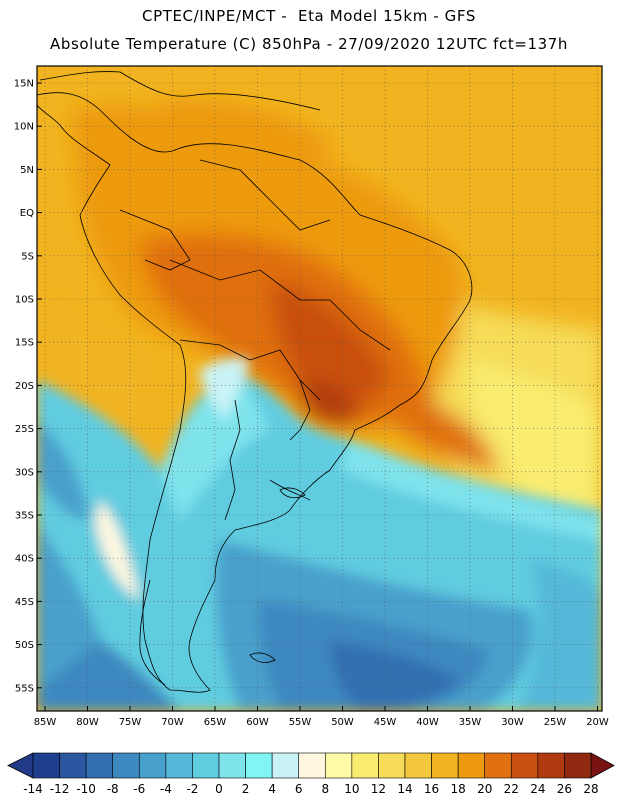 This screenshot has height=800, width=618. I want to click on lon-tick-label: 30W, so click(512, 722).